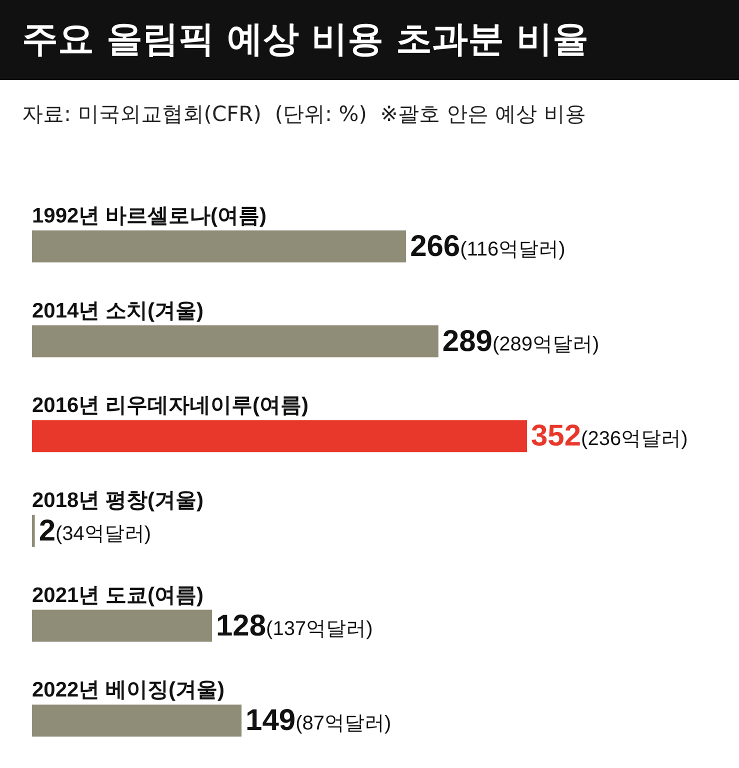  What do you see at coordinates (521, 341) in the screenshot?
I see `data-label: 289(289억달러)` at bounding box center [521, 341].